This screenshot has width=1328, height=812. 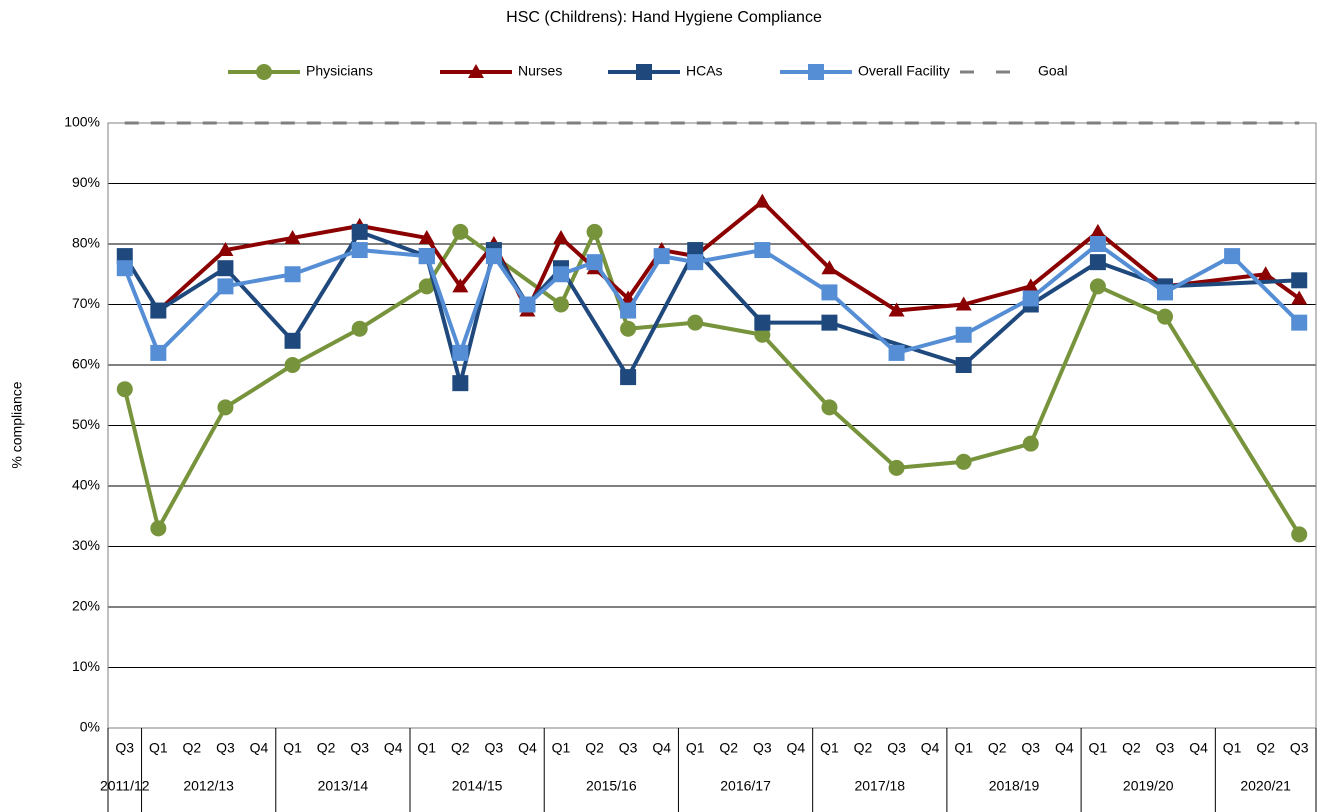 What do you see at coordinates (339, 71) in the screenshot?
I see `legend-label: Physicians` at bounding box center [339, 71].